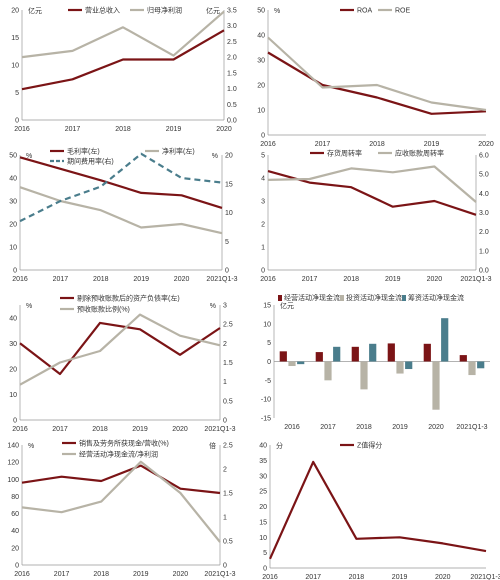  I want to click on legend-label: 投资活动净现金流, so click(374, 297).